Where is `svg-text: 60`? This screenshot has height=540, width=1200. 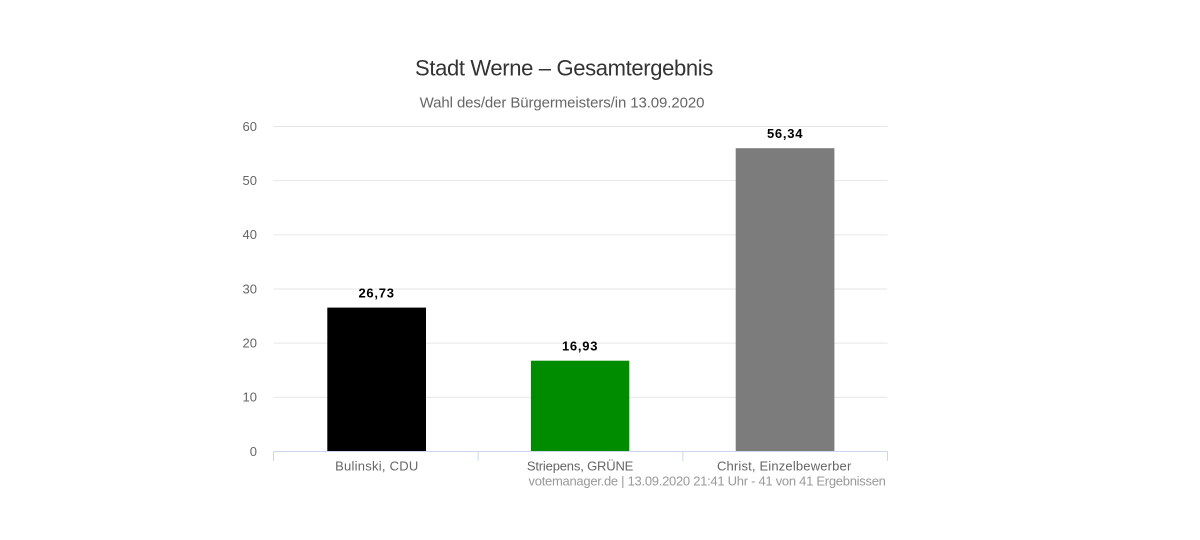
svg-text: 60 is located at coordinates (250, 126).